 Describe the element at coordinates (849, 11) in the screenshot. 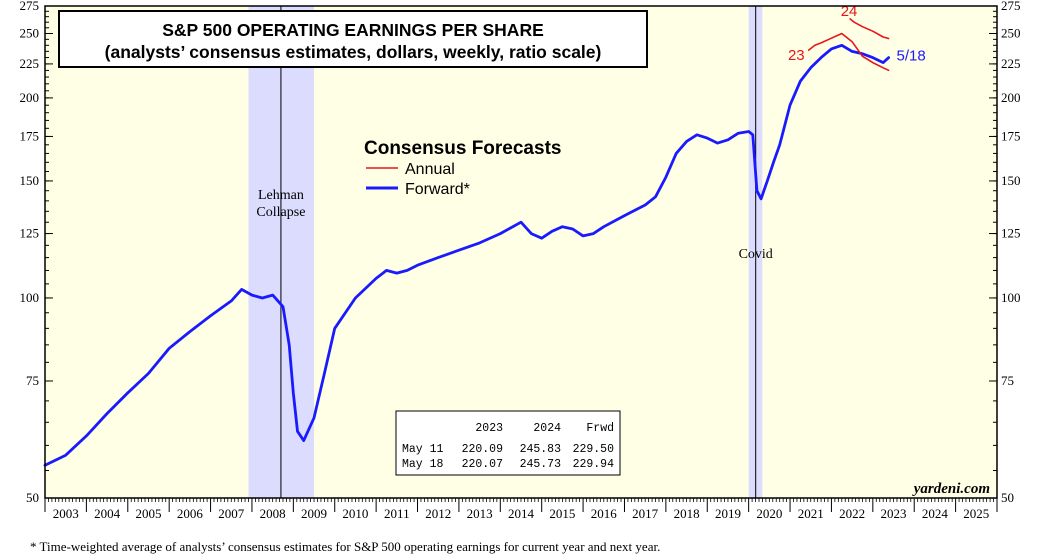

I see `label-annual-24: 24` at that location.